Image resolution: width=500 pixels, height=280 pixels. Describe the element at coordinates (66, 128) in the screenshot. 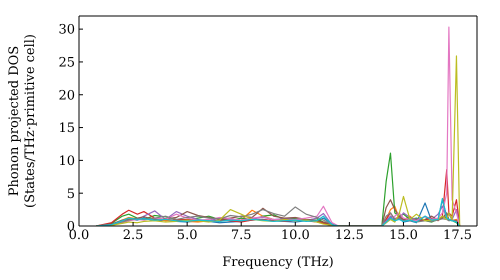

I see `y-tick-label: 15` at that location.